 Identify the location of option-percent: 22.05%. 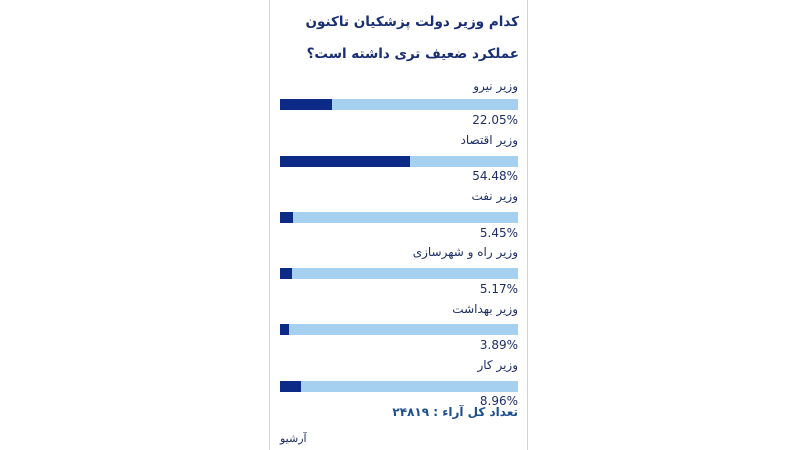
(495, 120).